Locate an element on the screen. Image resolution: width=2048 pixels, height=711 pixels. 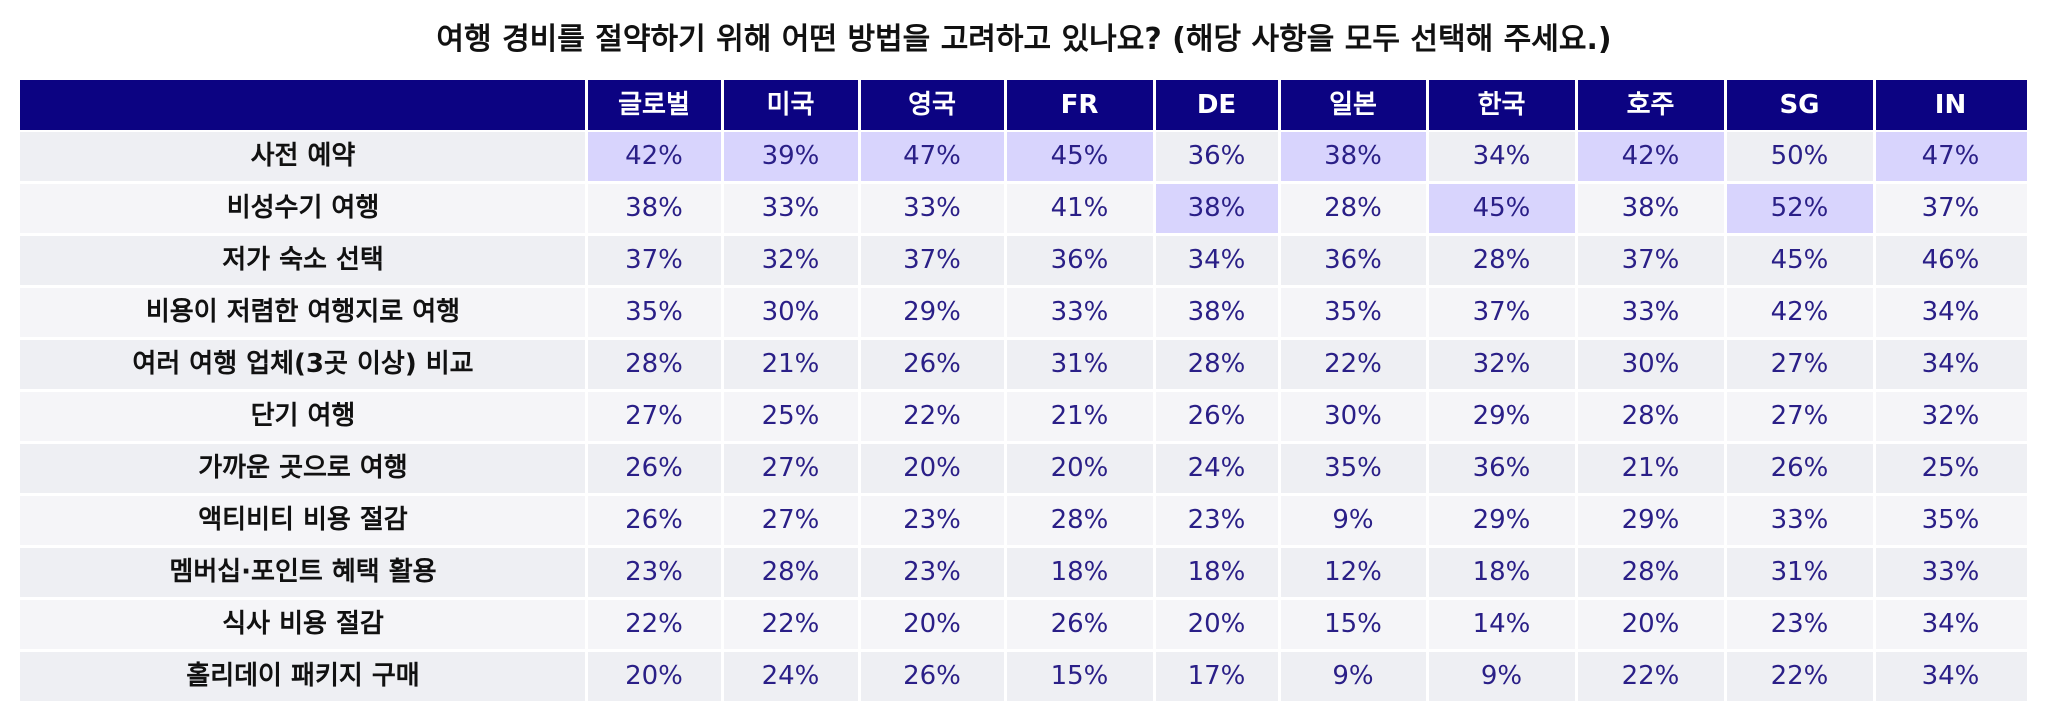
value-cell: 24% is located at coordinates (1216, 468).